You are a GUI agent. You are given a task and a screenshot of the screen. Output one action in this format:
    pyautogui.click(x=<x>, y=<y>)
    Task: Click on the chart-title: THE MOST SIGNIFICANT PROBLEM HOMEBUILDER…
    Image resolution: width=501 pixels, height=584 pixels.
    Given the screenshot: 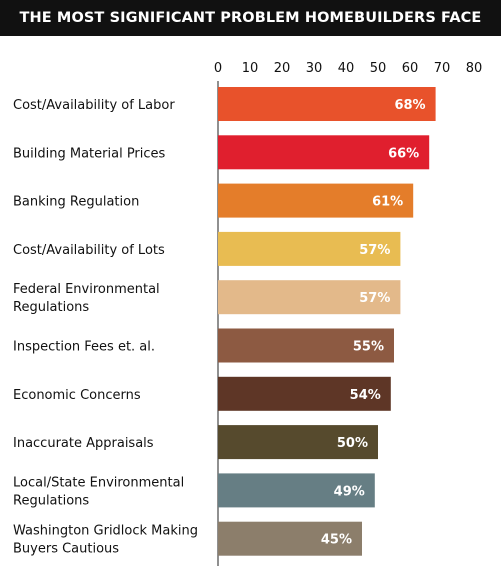 What is the action you would take?
    pyautogui.click(x=250, y=18)
    